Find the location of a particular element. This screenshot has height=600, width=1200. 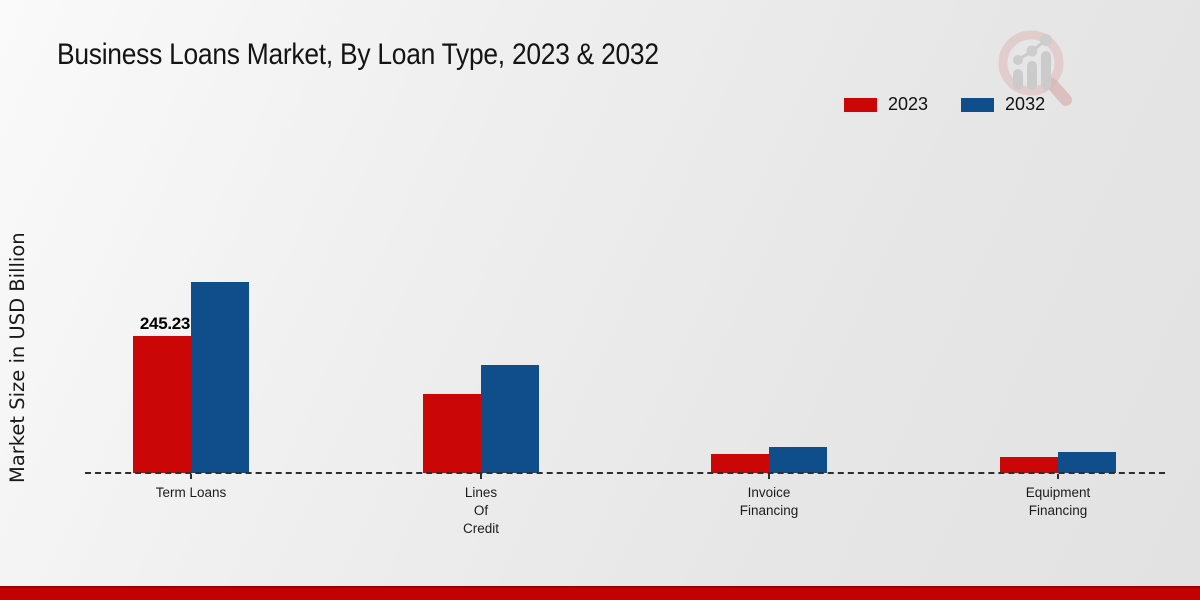

bar-2032-equipment-financing is located at coordinates (1087, 462).